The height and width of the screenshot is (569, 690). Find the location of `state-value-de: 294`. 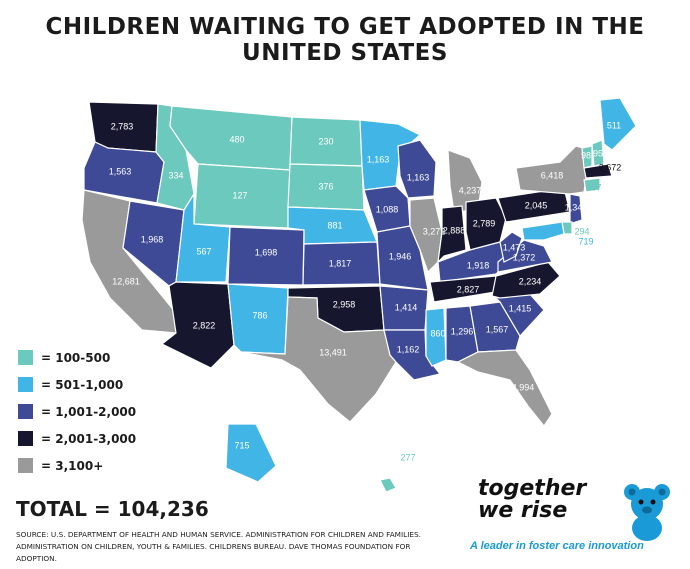

state-value-de: 294 is located at coordinates (581, 231).